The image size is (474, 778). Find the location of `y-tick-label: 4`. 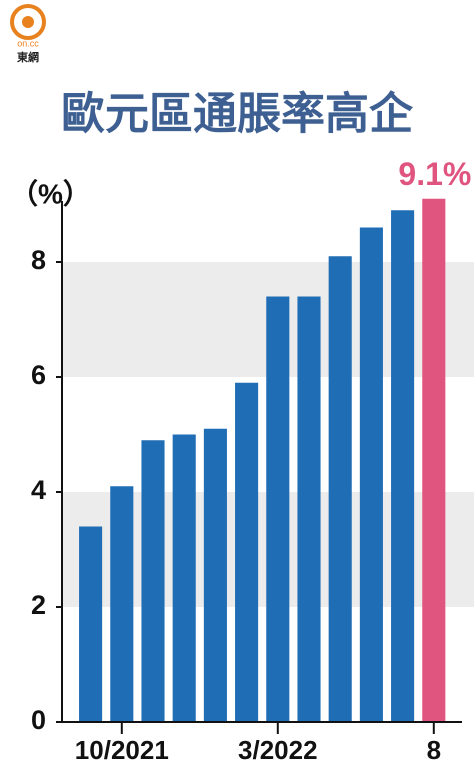

y-tick-label: 4 is located at coordinates (38, 490).